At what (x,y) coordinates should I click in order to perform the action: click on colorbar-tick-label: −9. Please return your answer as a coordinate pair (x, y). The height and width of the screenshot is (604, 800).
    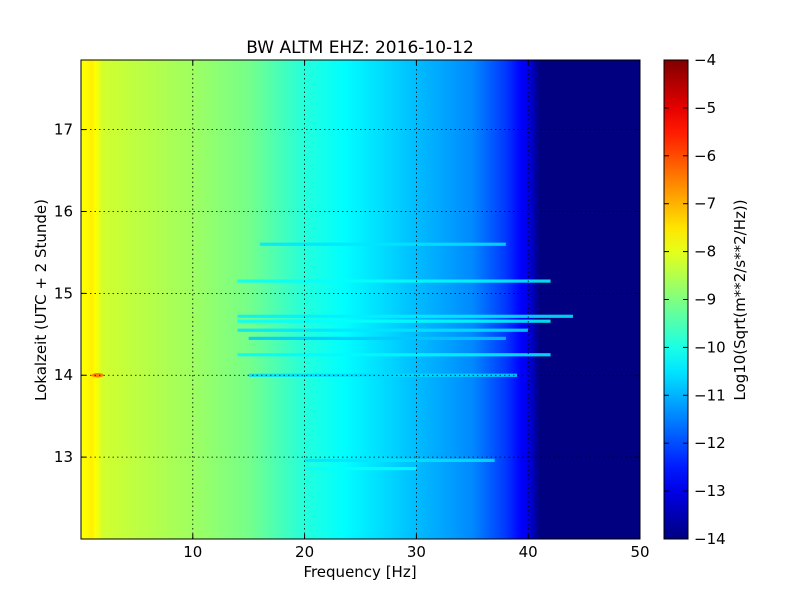
    Looking at the image, I should click on (705, 300).